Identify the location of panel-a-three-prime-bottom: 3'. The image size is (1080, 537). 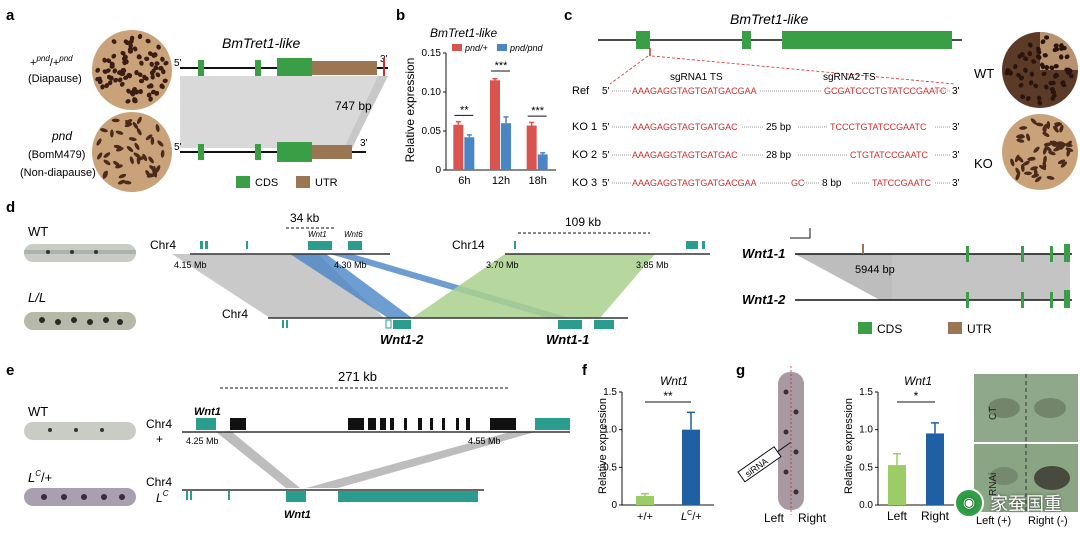
(364, 143).